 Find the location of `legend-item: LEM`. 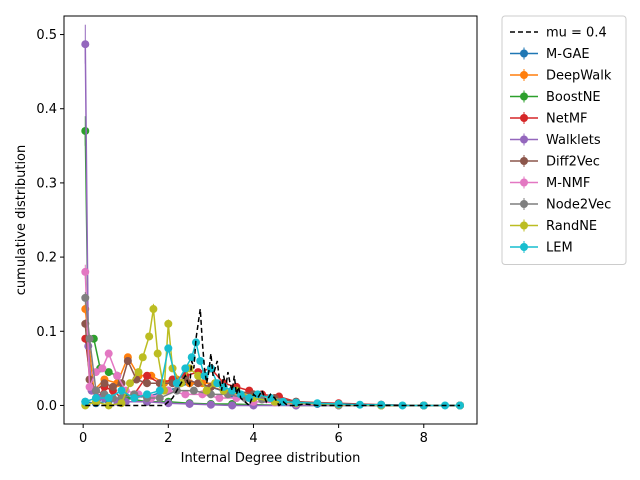

legend-item: LEM is located at coordinates (541, 248).